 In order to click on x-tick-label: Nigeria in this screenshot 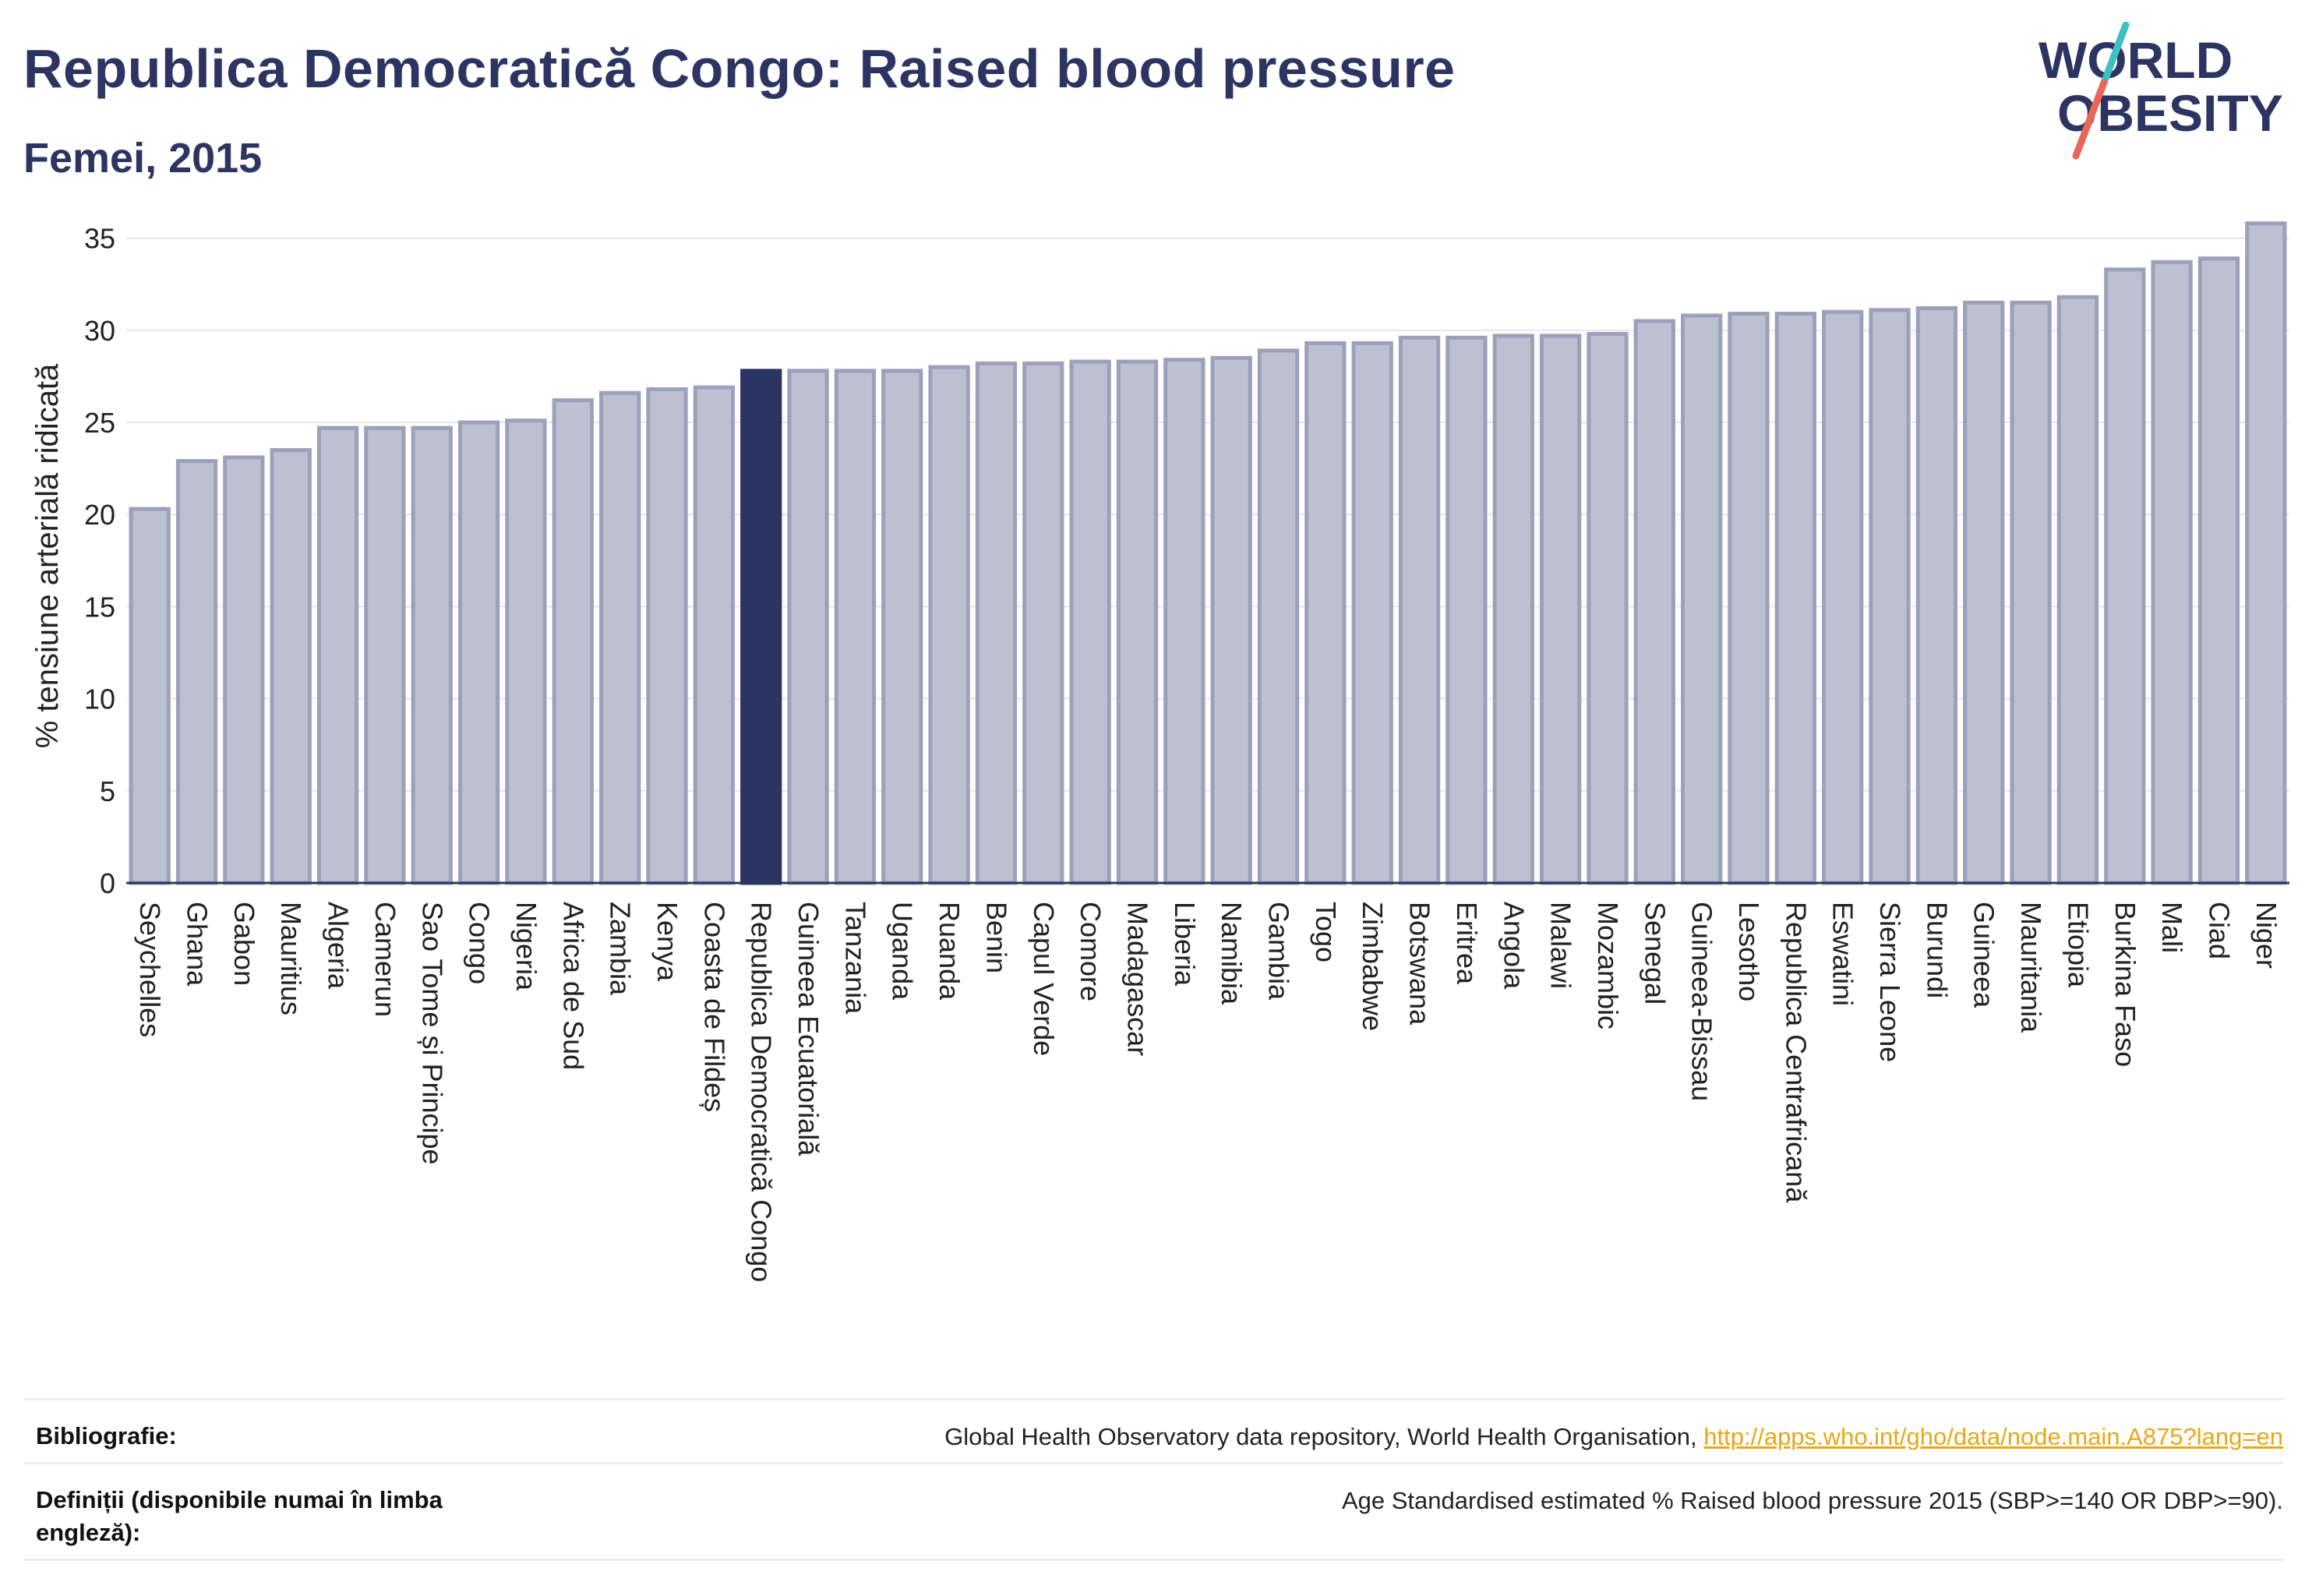, I will do `click(526, 946)`.